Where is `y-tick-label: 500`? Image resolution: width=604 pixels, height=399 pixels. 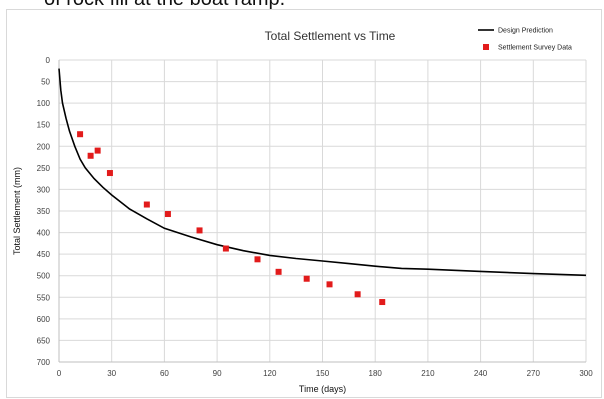 y-tick-label: 500 is located at coordinates (44, 276).